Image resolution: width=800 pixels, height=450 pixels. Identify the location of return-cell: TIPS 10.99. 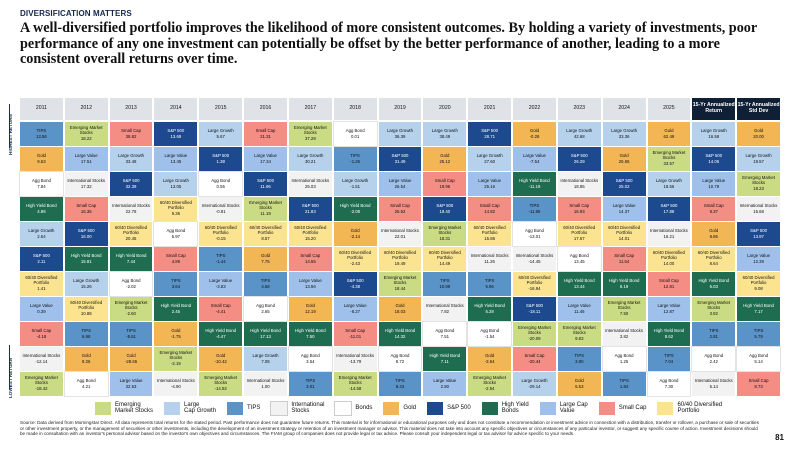
(445, 284).